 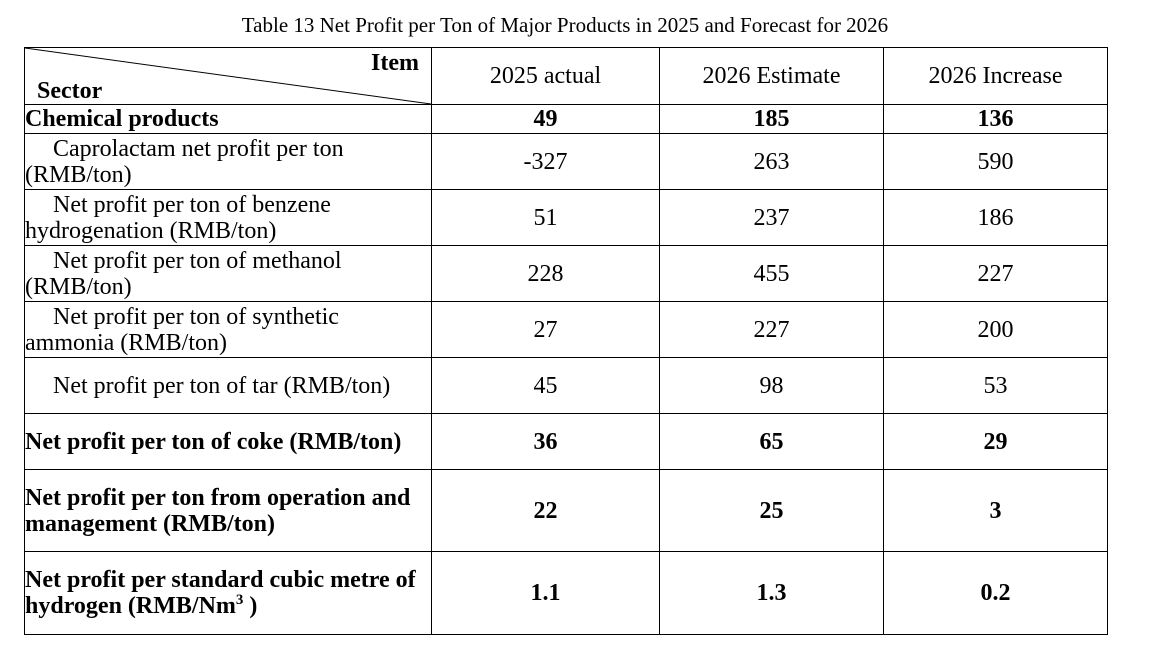 I want to click on row-label-cell: Net profit per ton of tar (RMB/ton), so click(x=228, y=385).